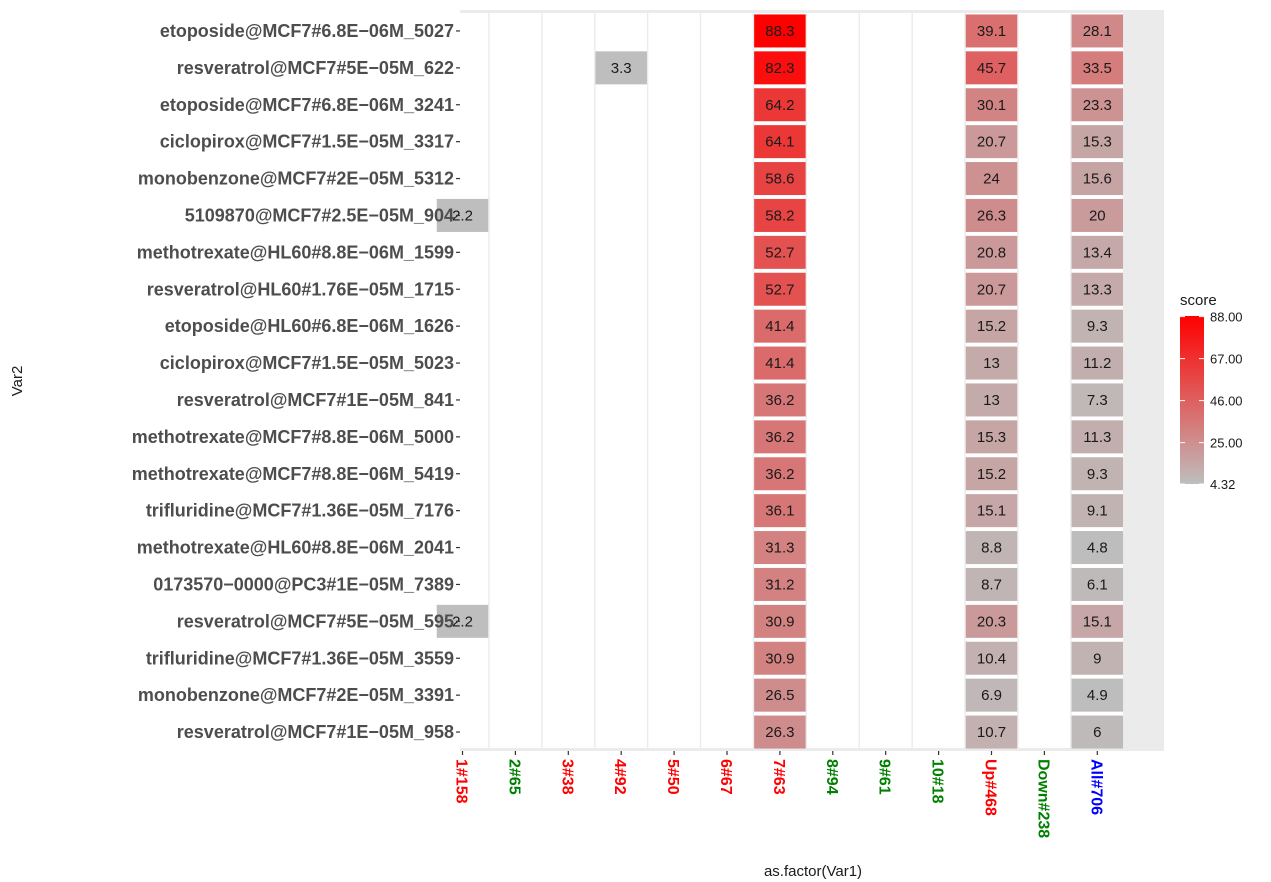 This screenshot has height=882, width=1271. I want to click on legend-tick-label: 4.32, so click(1222, 484).